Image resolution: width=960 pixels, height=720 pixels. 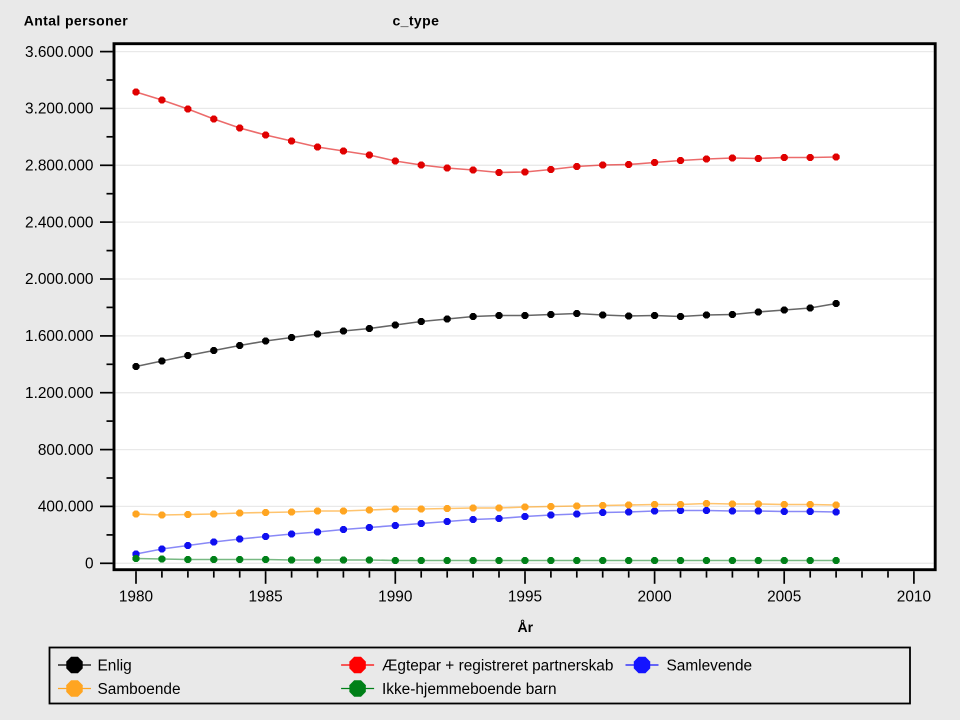 What do you see at coordinates (526, 627) in the screenshot?
I see `svg-text: År` at bounding box center [526, 627].